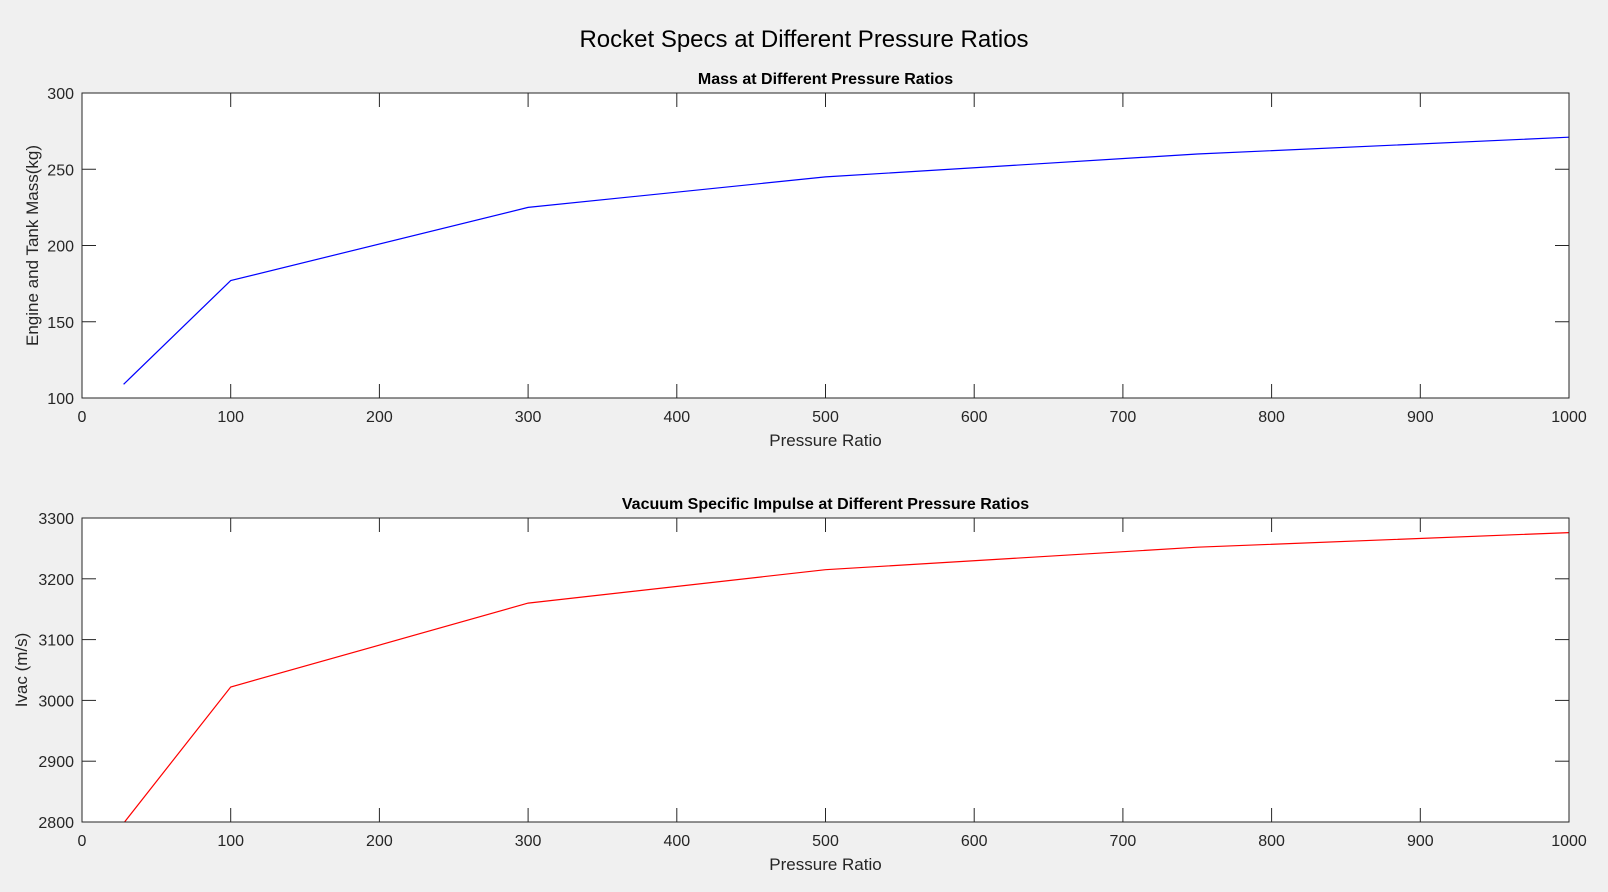 The height and width of the screenshot is (892, 1608). What do you see at coordinates (60, 399) in the screenshot?
I see `y-tick-label: 100` at bounding box center [60, 399].